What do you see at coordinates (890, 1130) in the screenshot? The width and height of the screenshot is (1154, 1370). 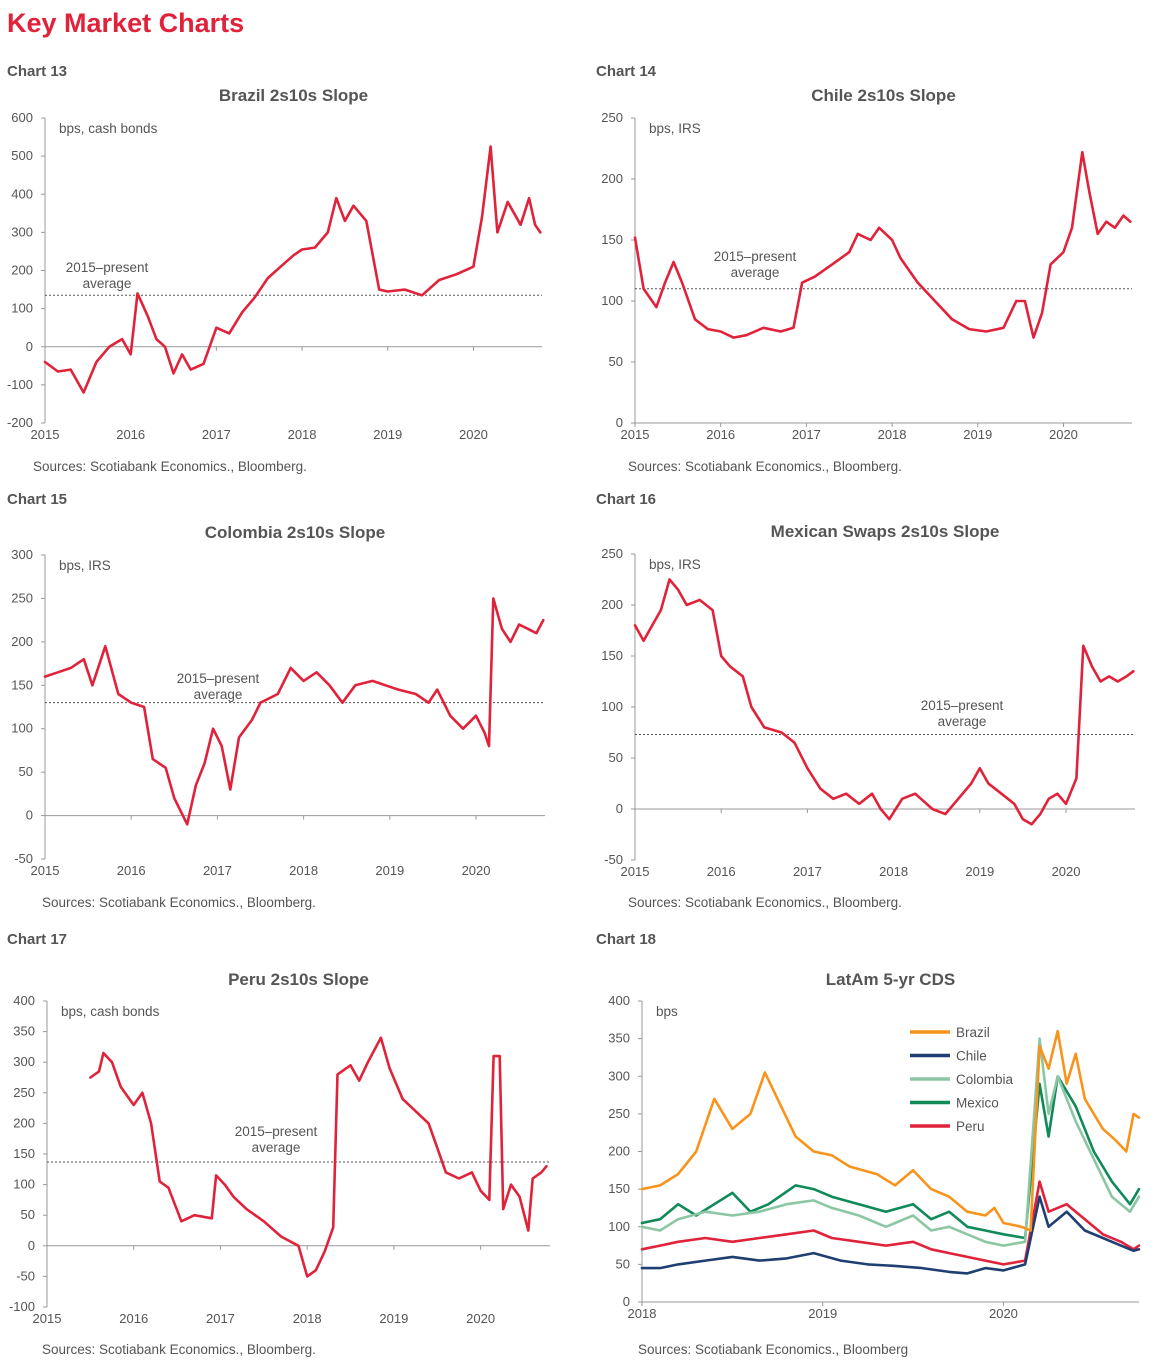 I see `series-line-brazil` at bounding box center [890, 1130].